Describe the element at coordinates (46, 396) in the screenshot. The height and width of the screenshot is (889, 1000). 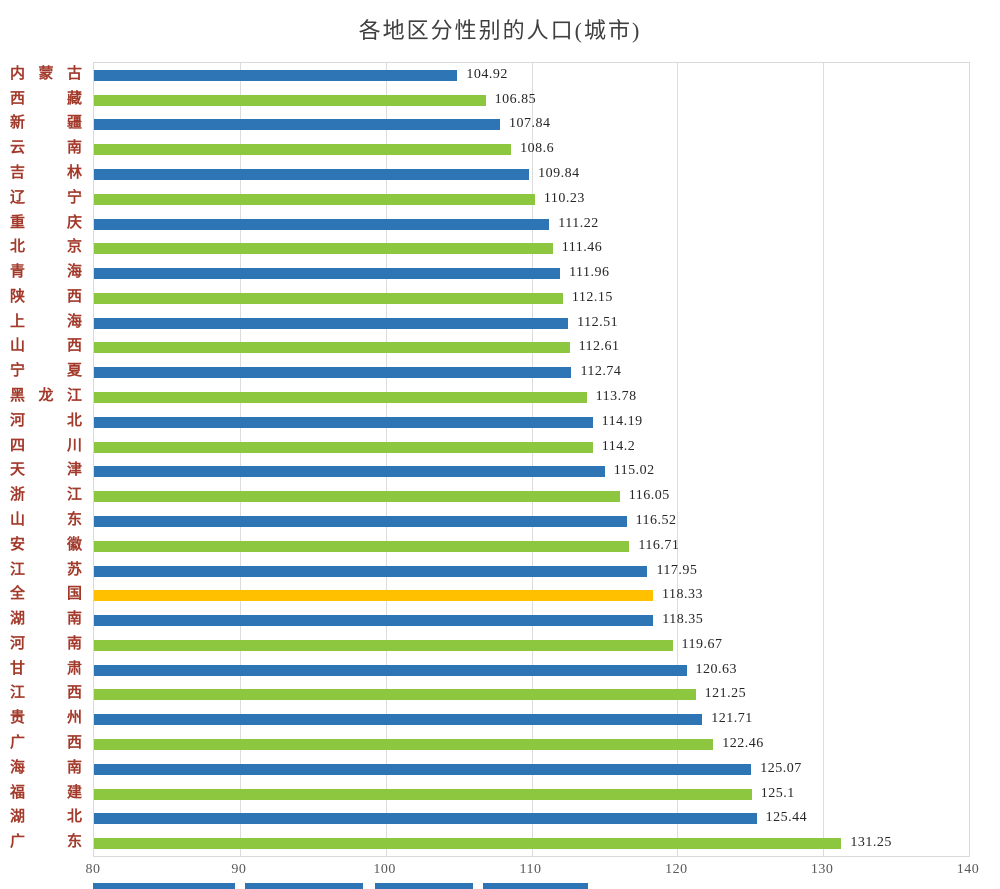
I see `y-axis-label: 黑龙江` at that location.